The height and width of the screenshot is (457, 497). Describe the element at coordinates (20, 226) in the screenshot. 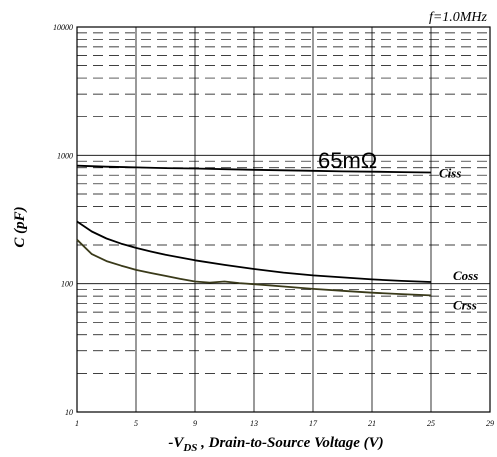

I see `y-axis-label: C (pF)` at that location.